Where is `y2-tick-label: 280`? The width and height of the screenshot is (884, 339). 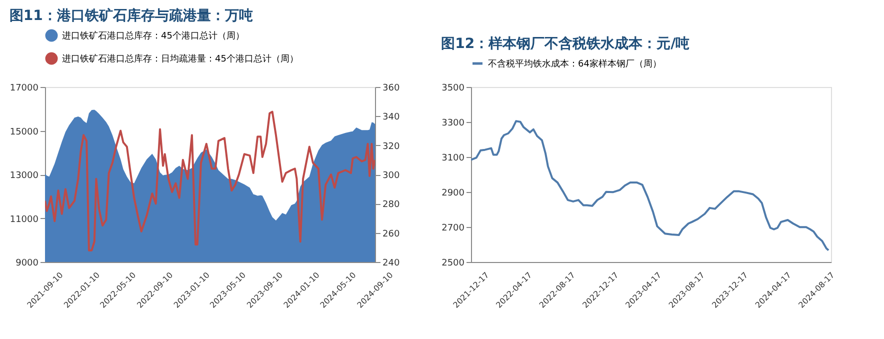 y2-tick-label: 280 is located at coordinates (391, 205).